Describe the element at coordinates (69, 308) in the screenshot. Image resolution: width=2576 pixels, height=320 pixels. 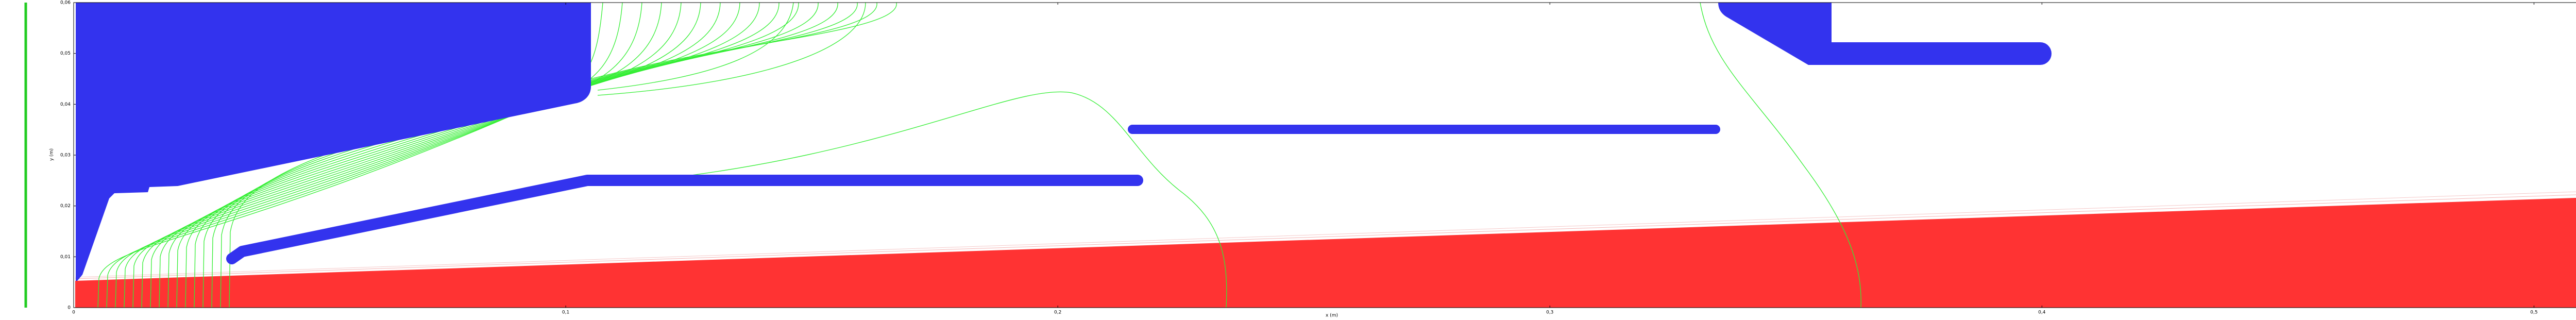
I see `y-tick-label: 0` at that location.